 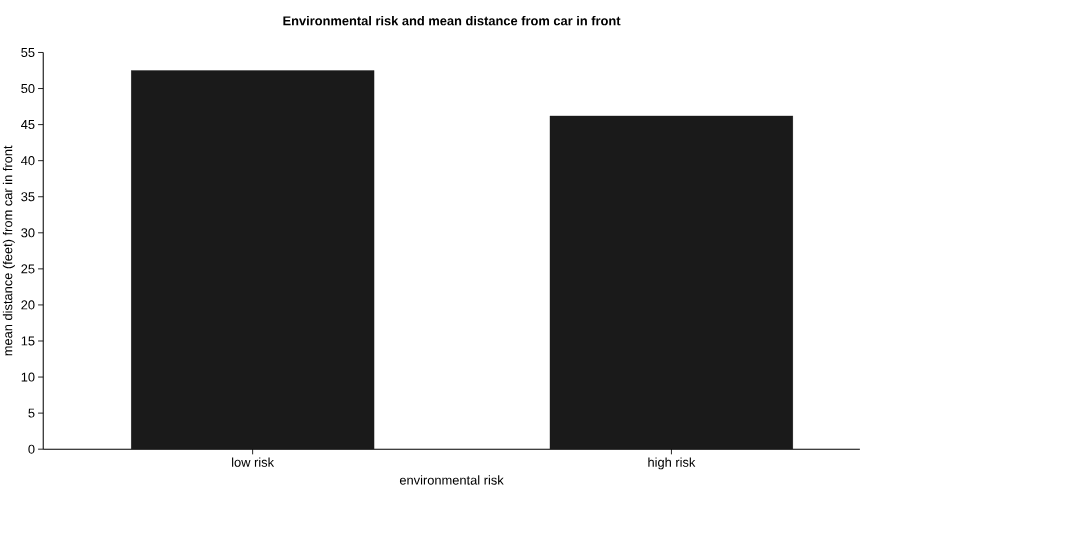 I want to click on y-tick-label: 50, so click(x=28, y=88).